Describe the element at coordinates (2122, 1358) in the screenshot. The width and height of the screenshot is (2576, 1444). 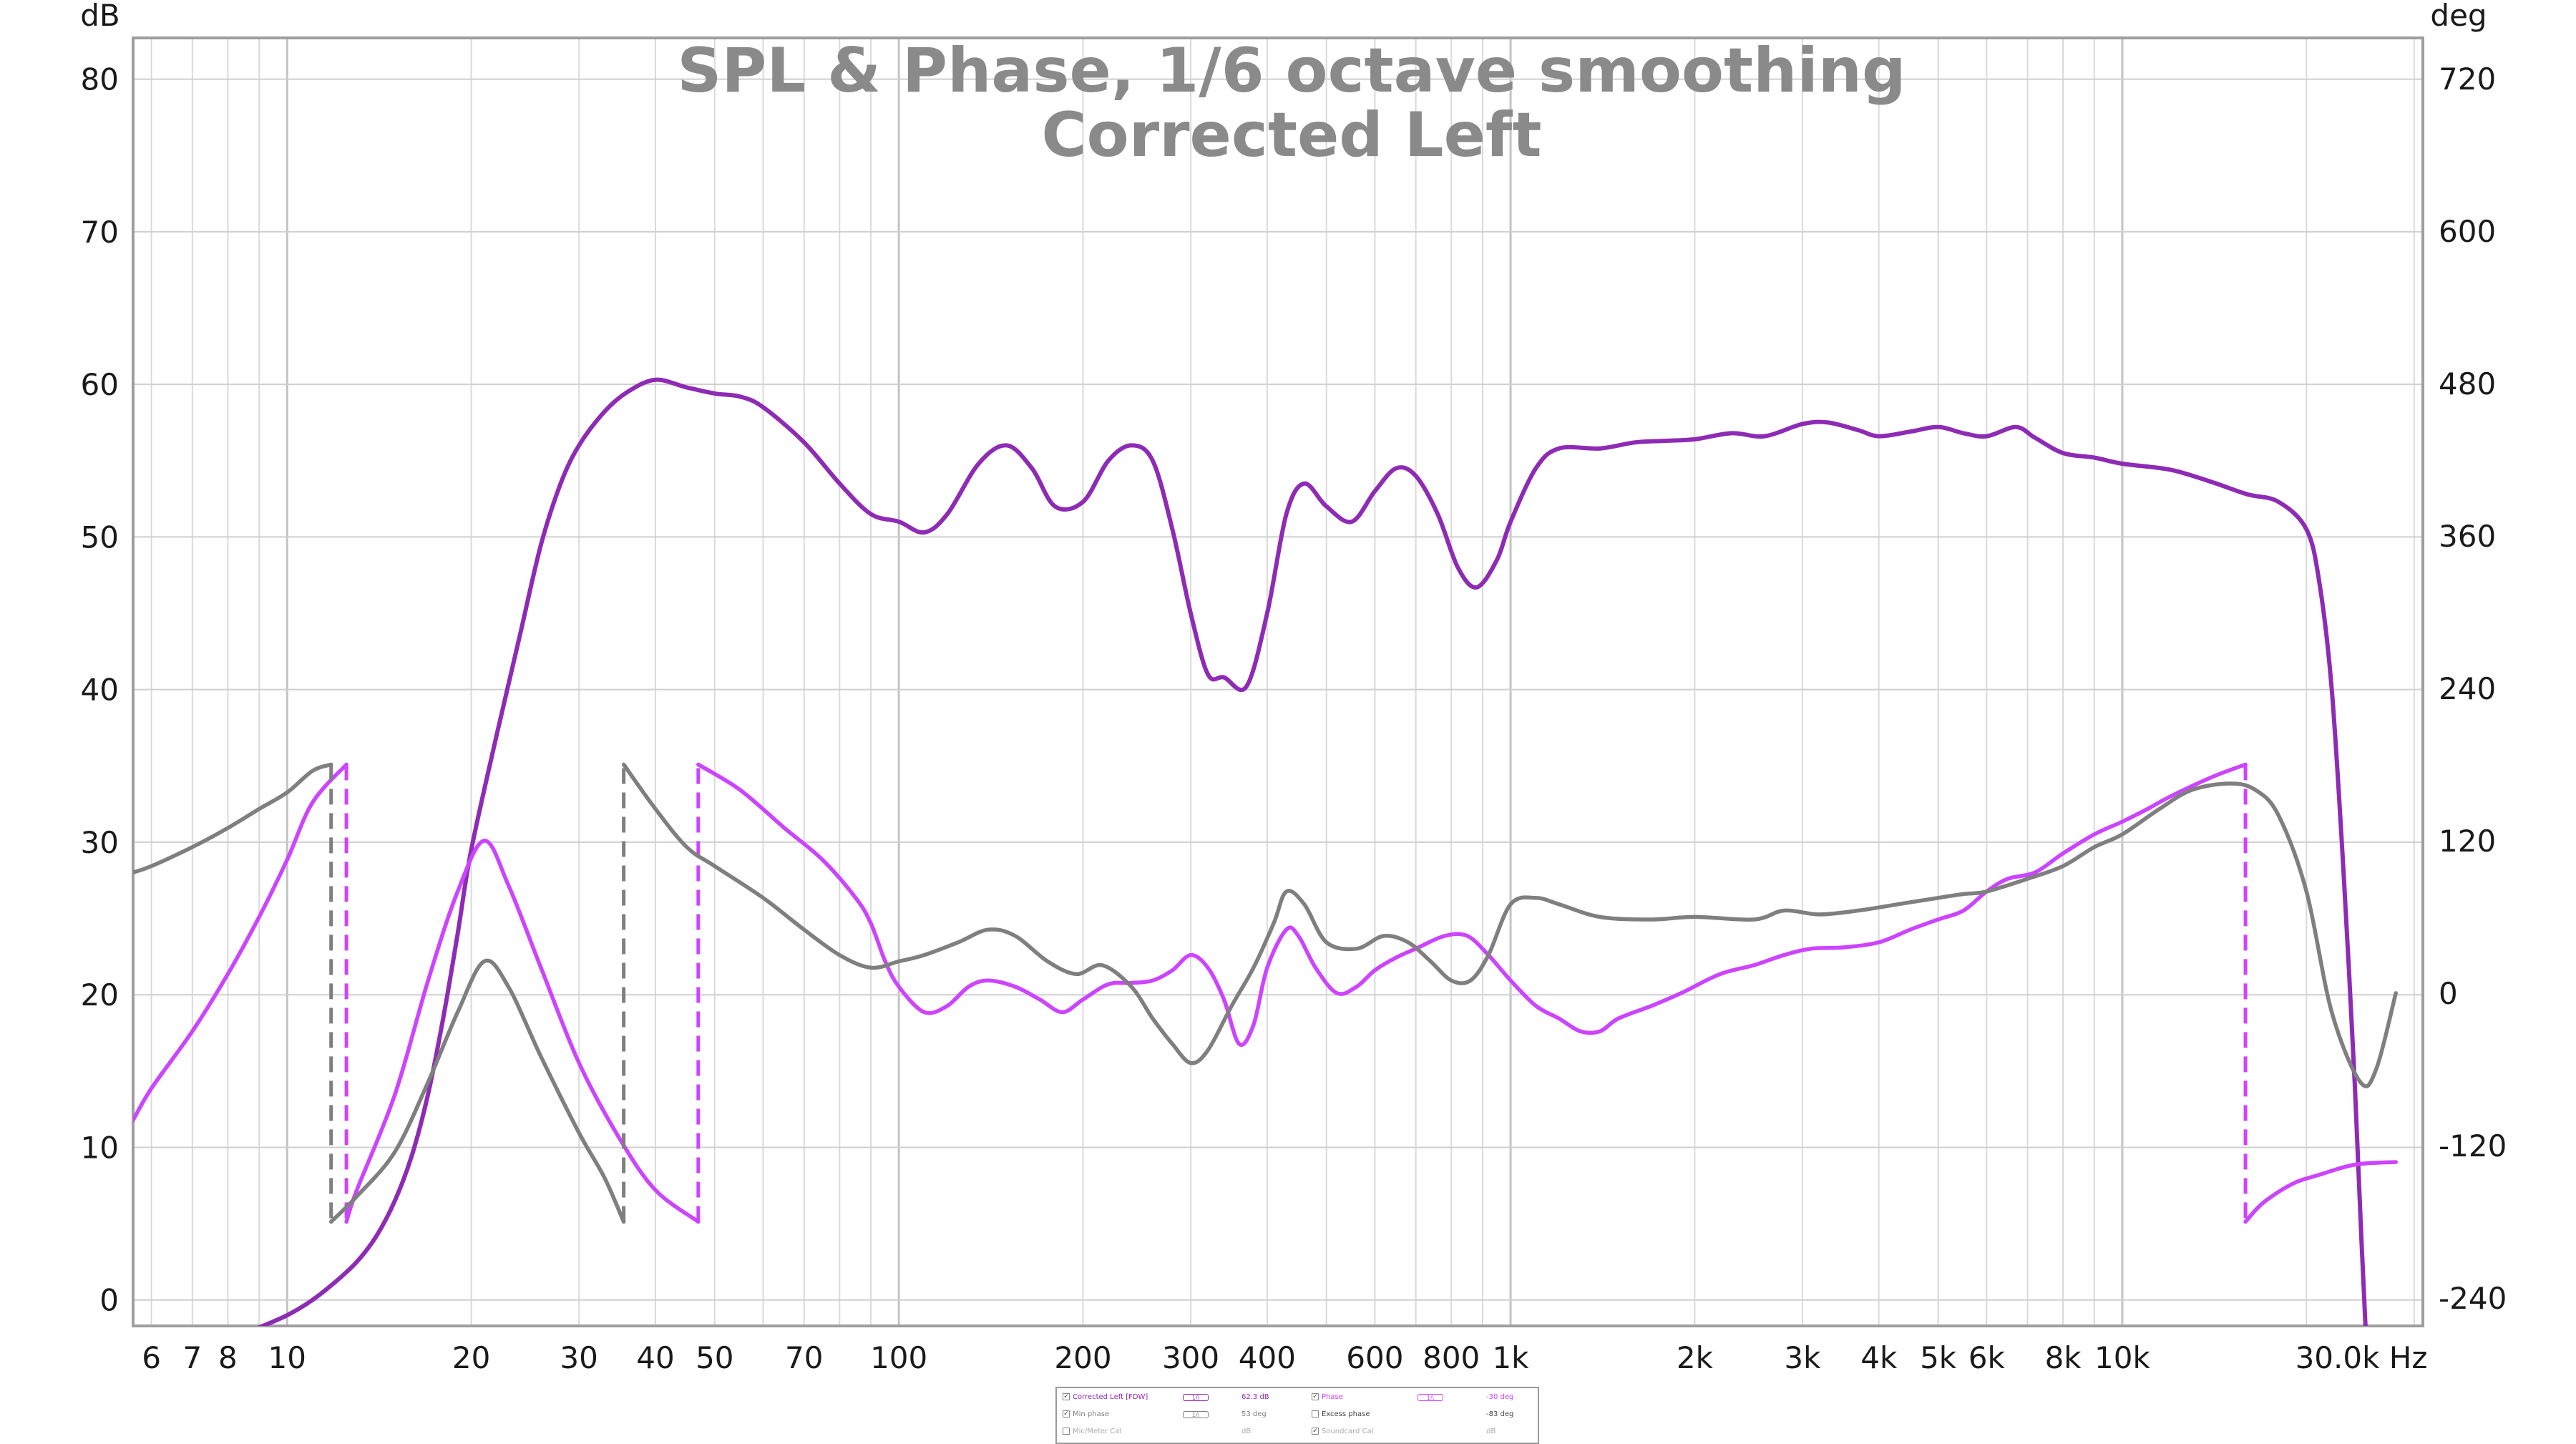
I see `x-tick-label: 10k` at that location.